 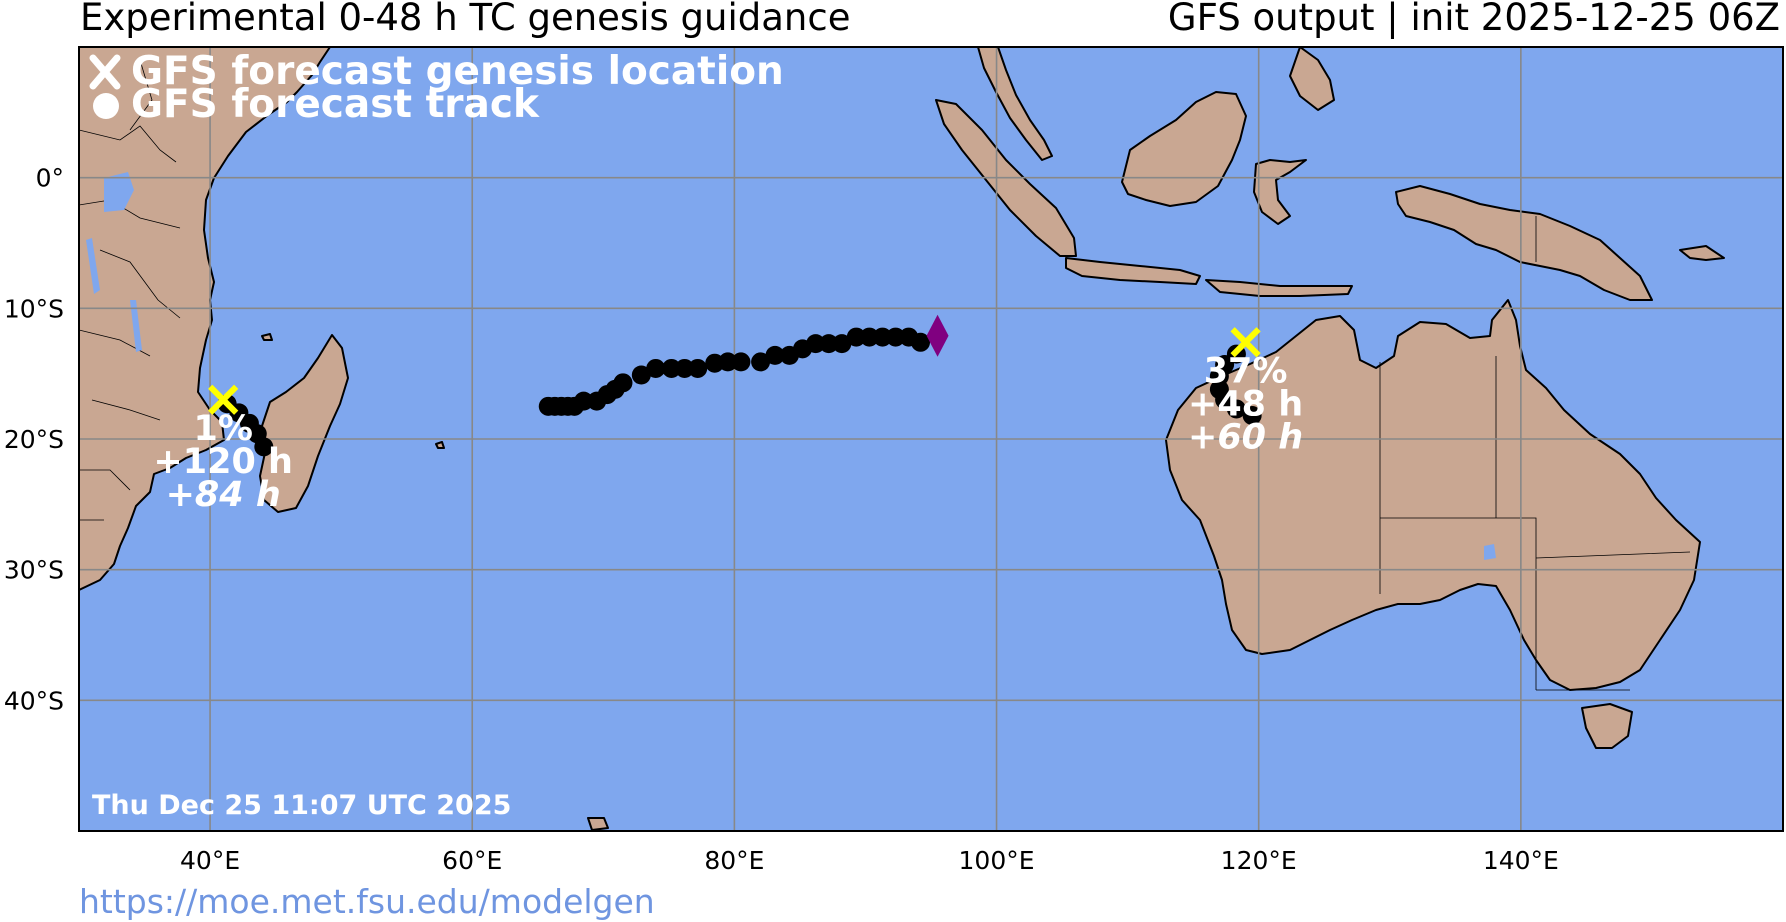 What do you see at coordinates (937, 335) in the screenshot?
I see `track-end-marker` at bounding box center [937, 335].